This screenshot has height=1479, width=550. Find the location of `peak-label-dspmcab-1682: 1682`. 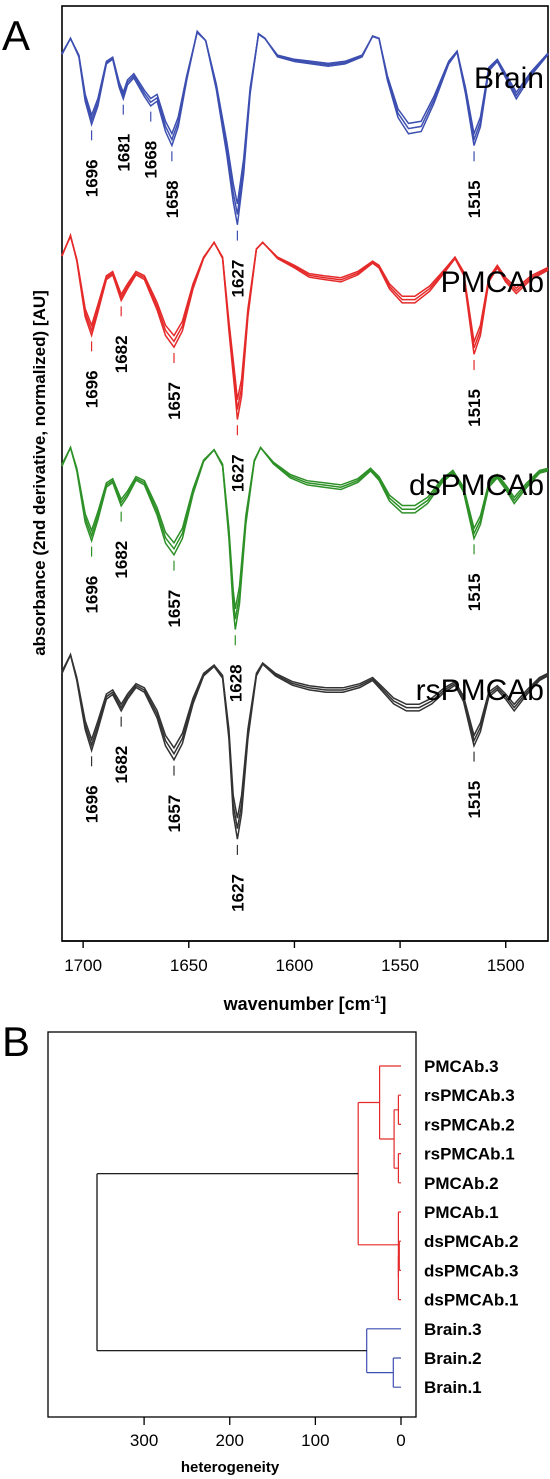

peak-label-dspmcab-1682: 1682 is located at coordinates (121, 560).